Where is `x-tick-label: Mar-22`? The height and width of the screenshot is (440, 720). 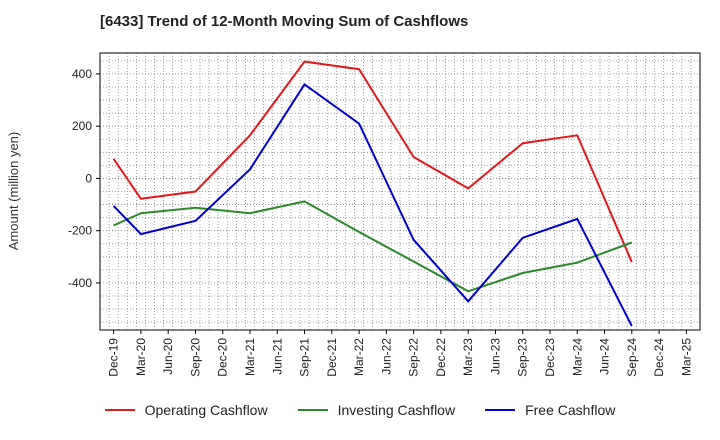
x-tick-label: Mar-22 is located at coordinates (359, 357).